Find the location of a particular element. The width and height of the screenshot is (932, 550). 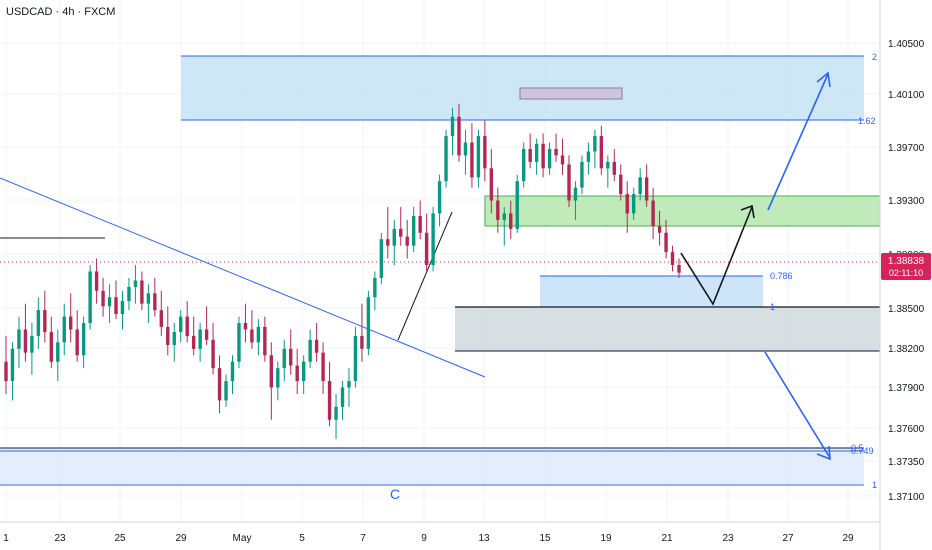

time-tick-label: 13 is located at coordinates (484, 538).